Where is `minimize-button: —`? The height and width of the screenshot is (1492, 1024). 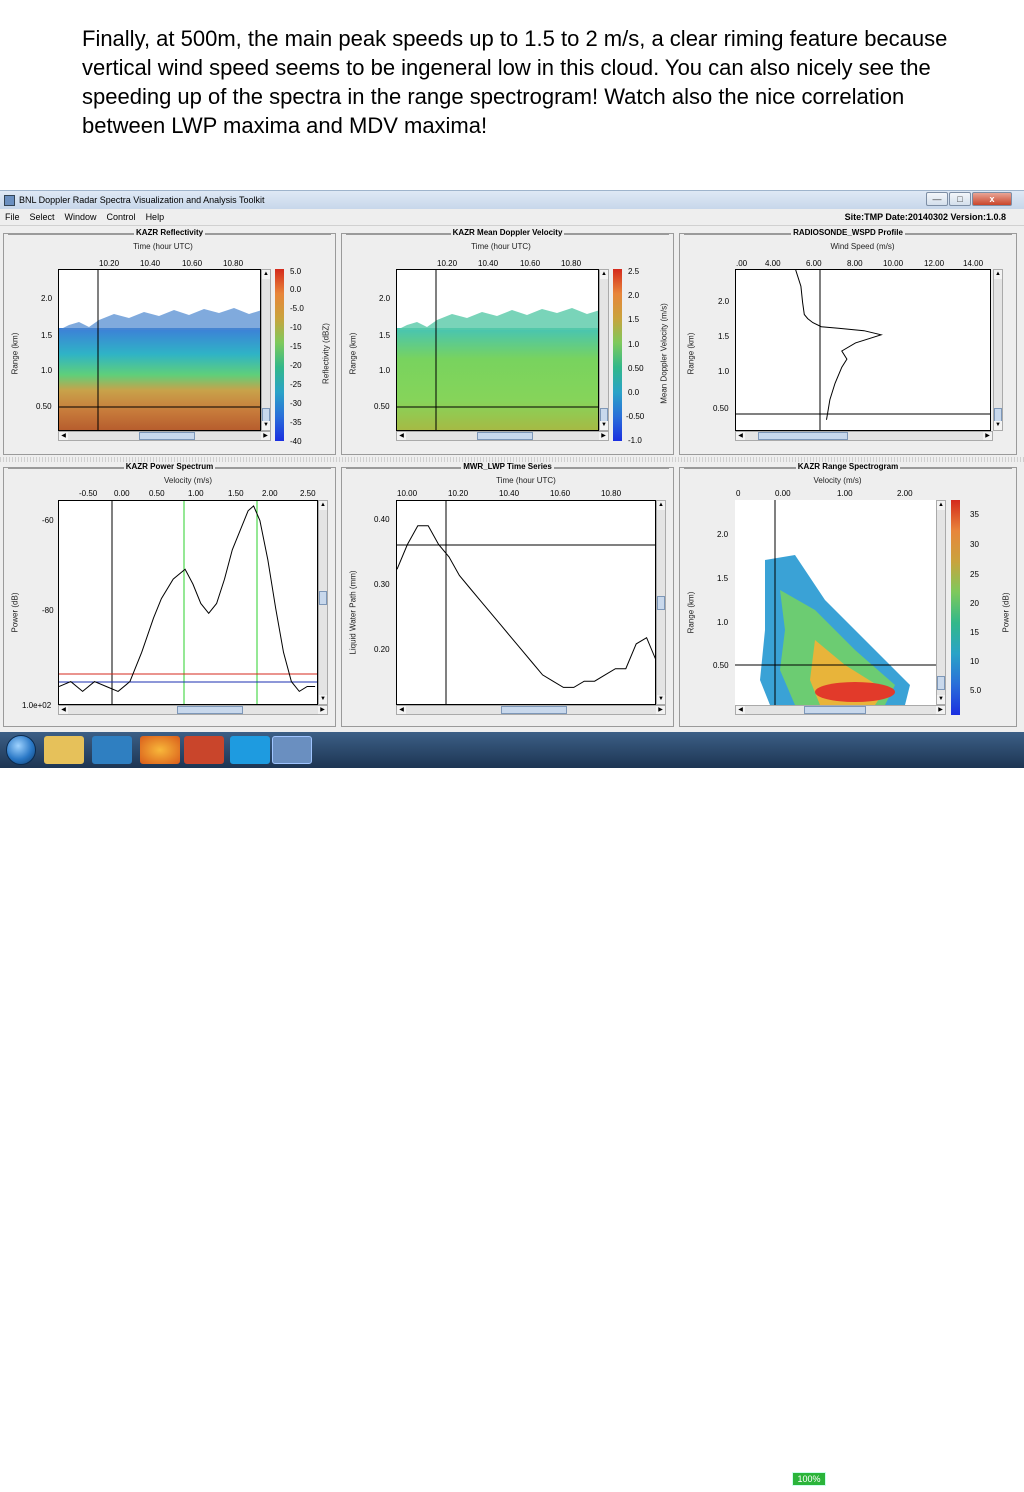
minimize-button: — is located at coordinates (937, 199).